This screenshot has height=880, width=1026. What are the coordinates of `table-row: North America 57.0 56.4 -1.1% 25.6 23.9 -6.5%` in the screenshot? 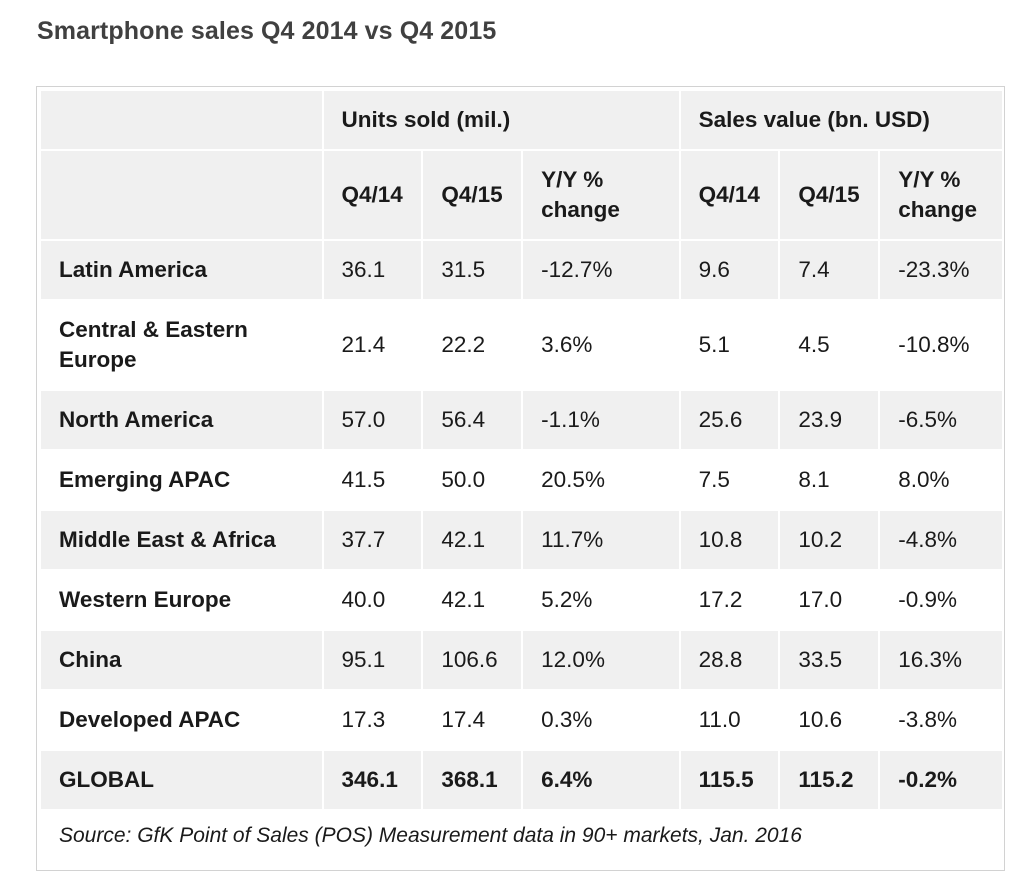 It's located at (521, 420).